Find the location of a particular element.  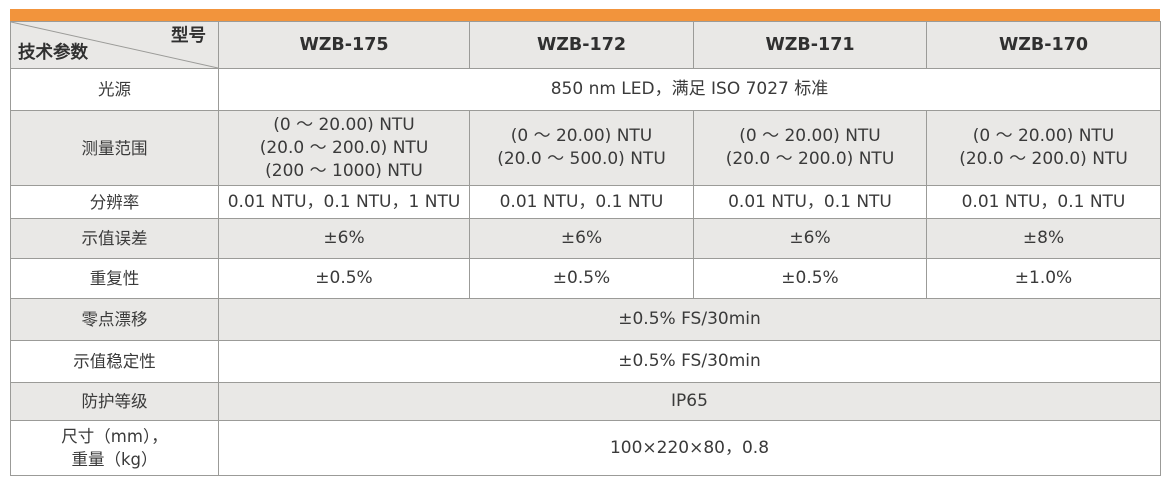

table-row-zero-drift: 零点漂移 ±0.5% FS/30min is located at coordinates (585, 319).